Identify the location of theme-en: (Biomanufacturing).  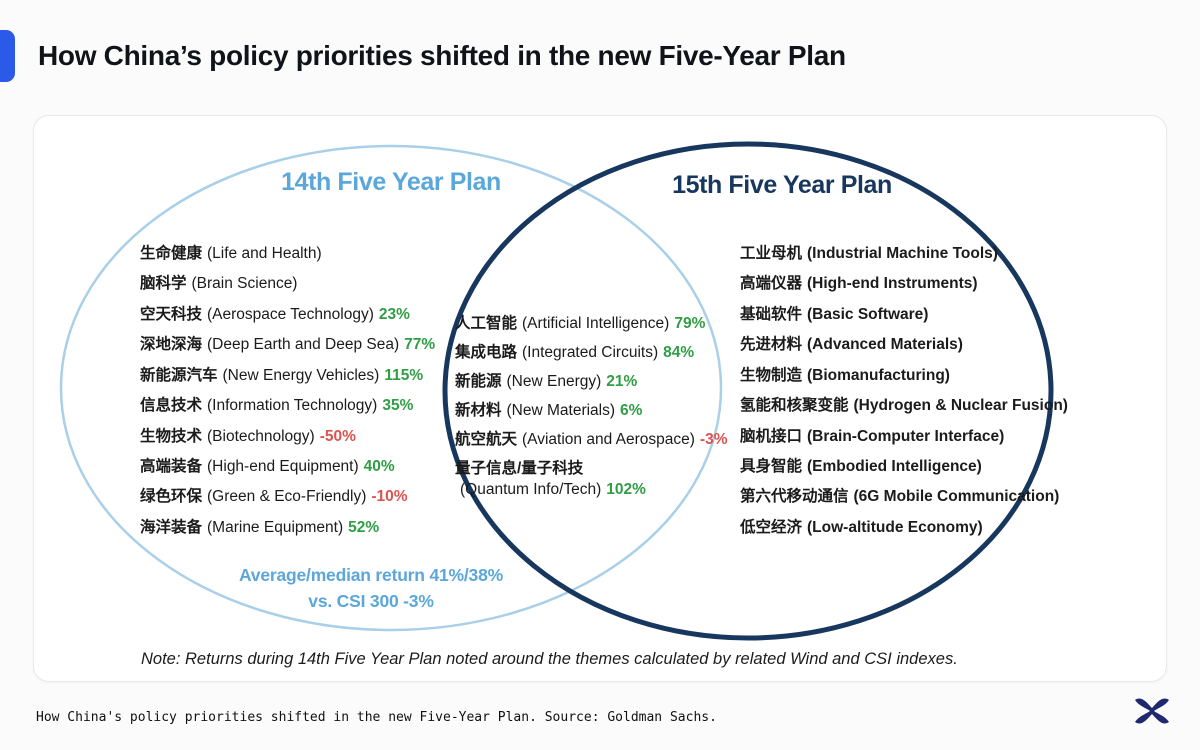
(878, 375).